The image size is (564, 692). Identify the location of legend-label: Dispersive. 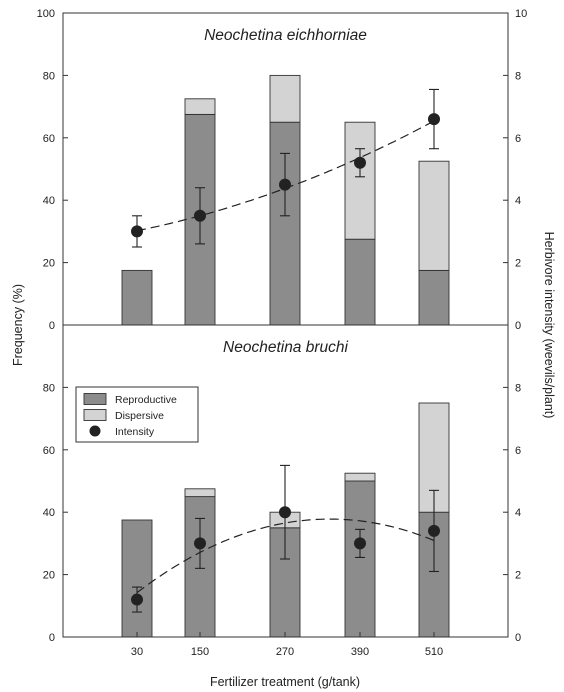
(139, 416).